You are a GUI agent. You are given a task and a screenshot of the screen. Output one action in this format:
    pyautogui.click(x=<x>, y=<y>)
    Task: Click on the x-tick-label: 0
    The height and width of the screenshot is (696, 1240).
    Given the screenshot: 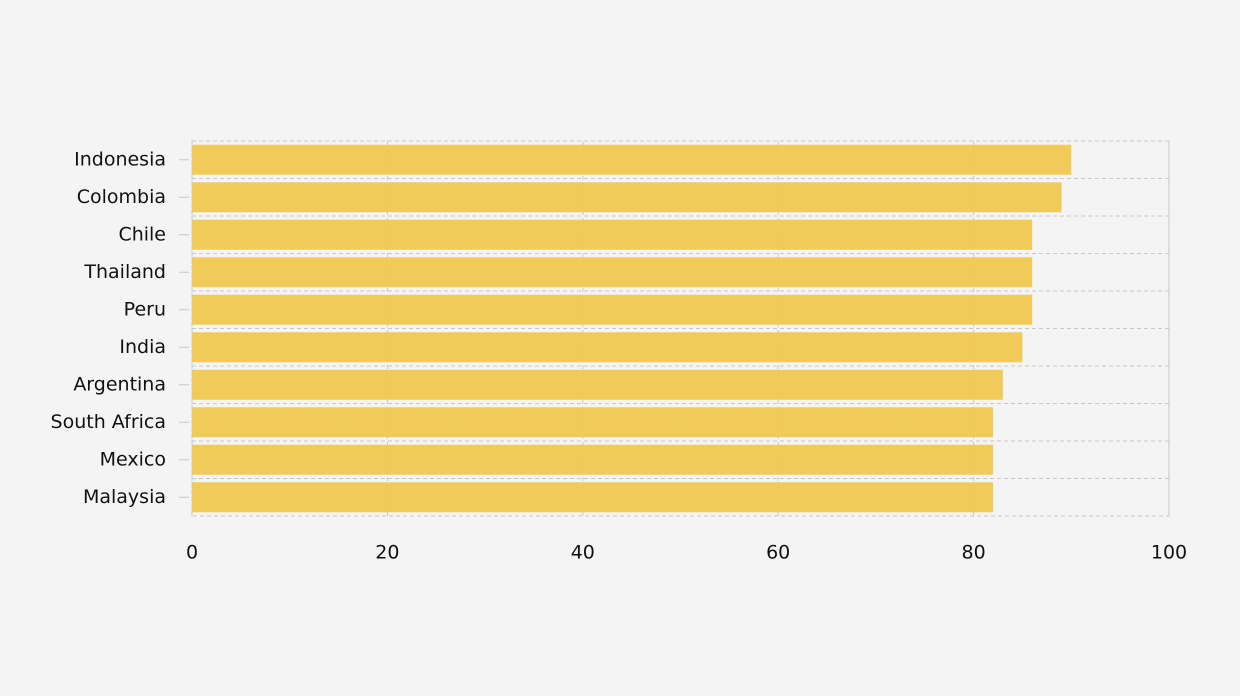 What is the action you would take?
    pyautogui.click(x=192, y=553)
    